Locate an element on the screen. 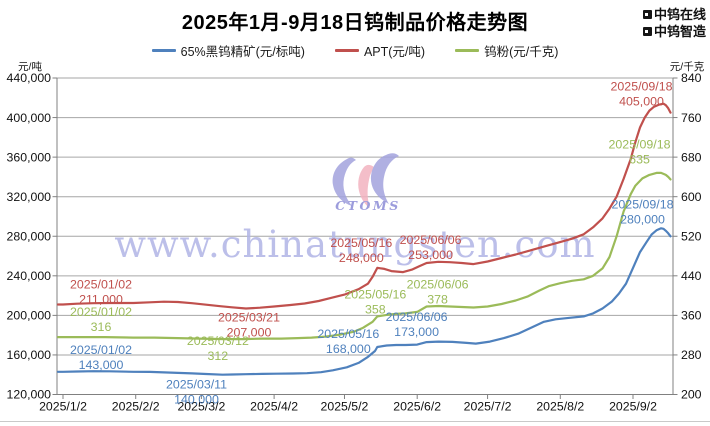  svg-text: 840 is located at coordinates (691, 78).